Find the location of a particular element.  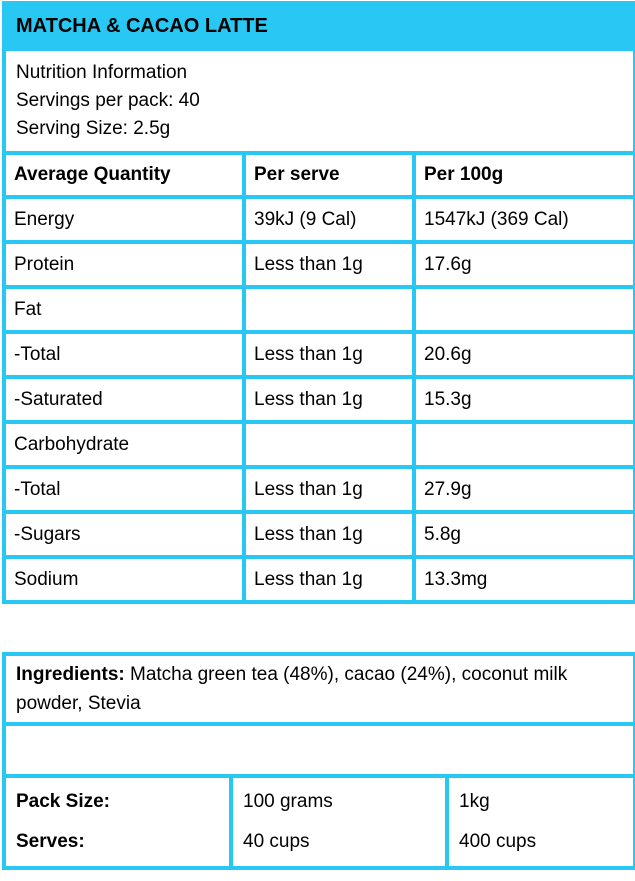

column-header-per-serve: Per serve is located at coordinates (329, 175).